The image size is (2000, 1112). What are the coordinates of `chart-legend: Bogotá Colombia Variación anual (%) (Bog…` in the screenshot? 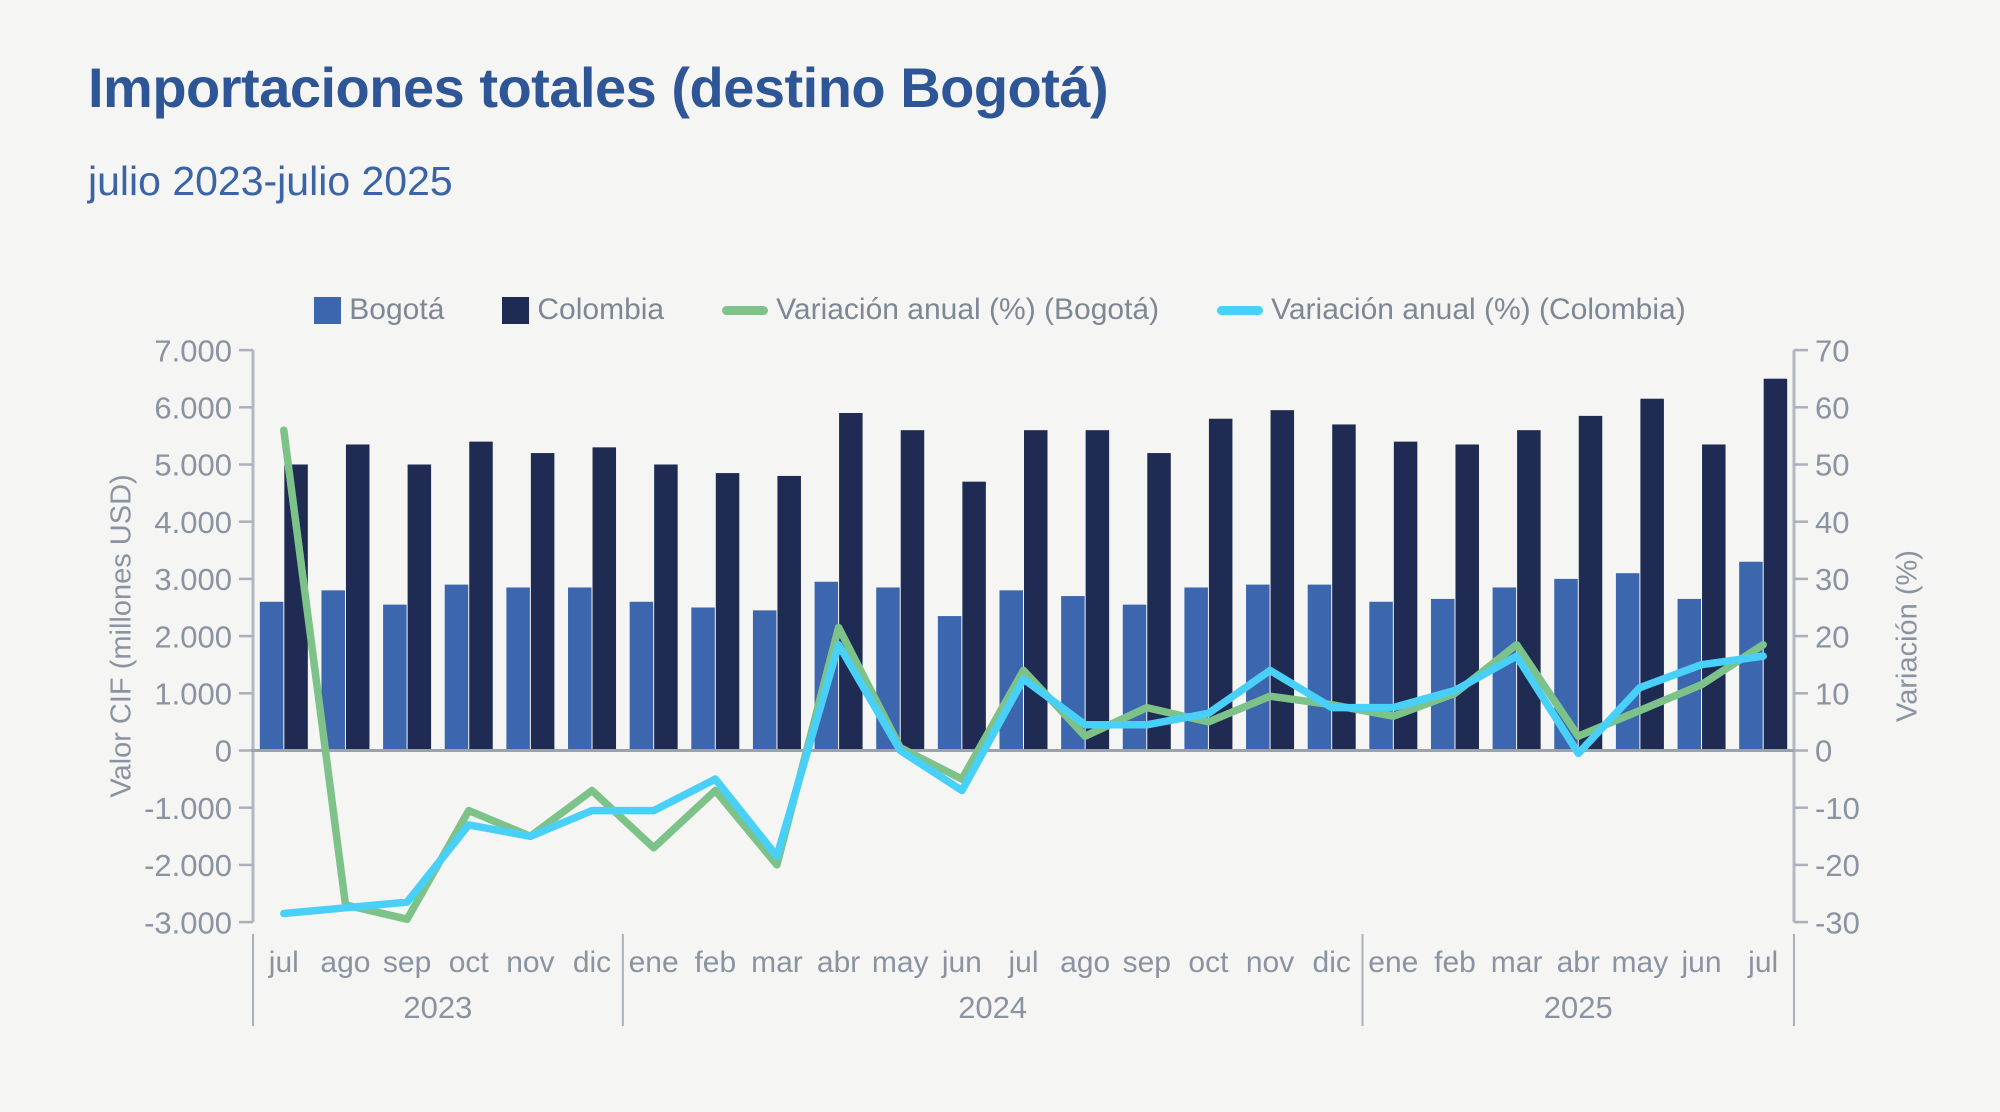 It's located at (1000, 310).